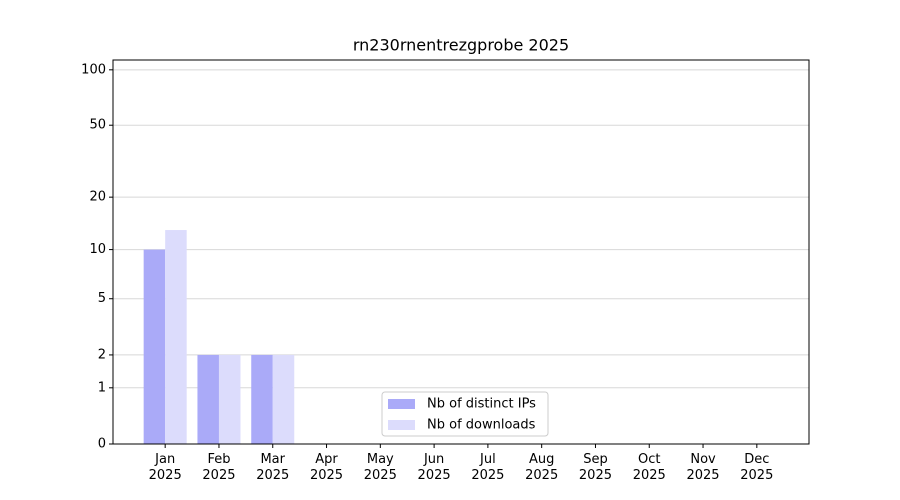 The image size is (900, 500). Describe the element at coordinates (273, 467) in the screenshot. I see `x-tick-label: Mar 2025` at that location.